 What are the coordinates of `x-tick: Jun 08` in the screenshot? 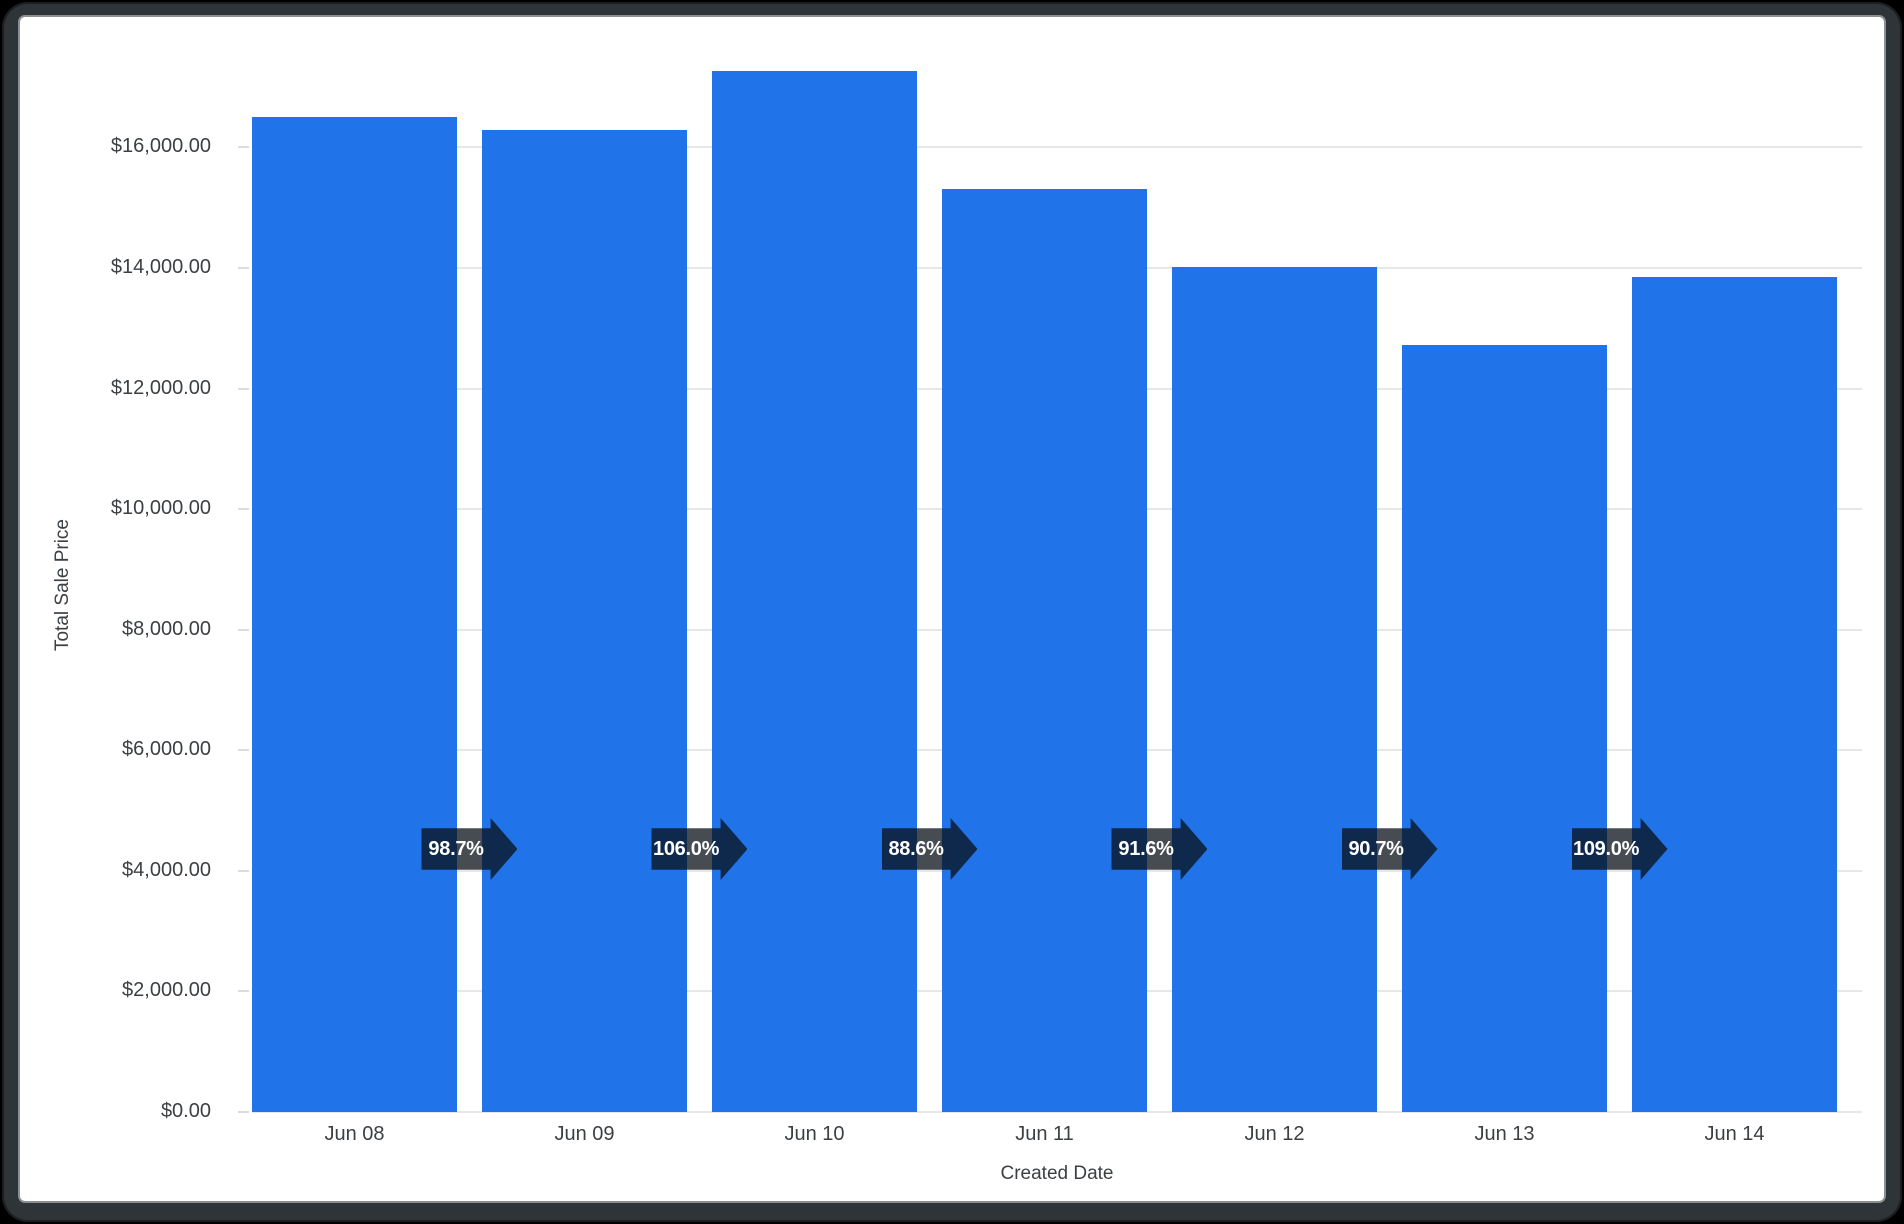 It's located at (367, 1134).